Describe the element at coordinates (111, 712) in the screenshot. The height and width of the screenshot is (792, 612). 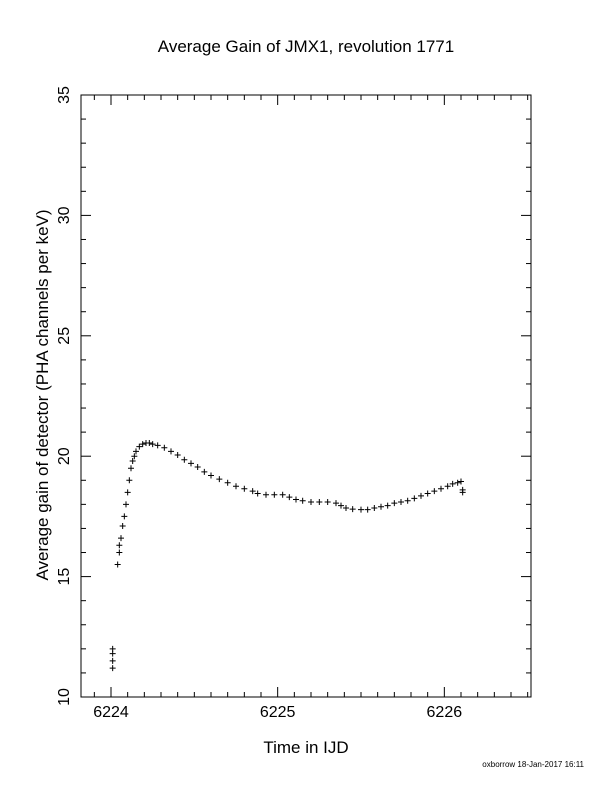
I see `x-tick-label: 6224` at that location.